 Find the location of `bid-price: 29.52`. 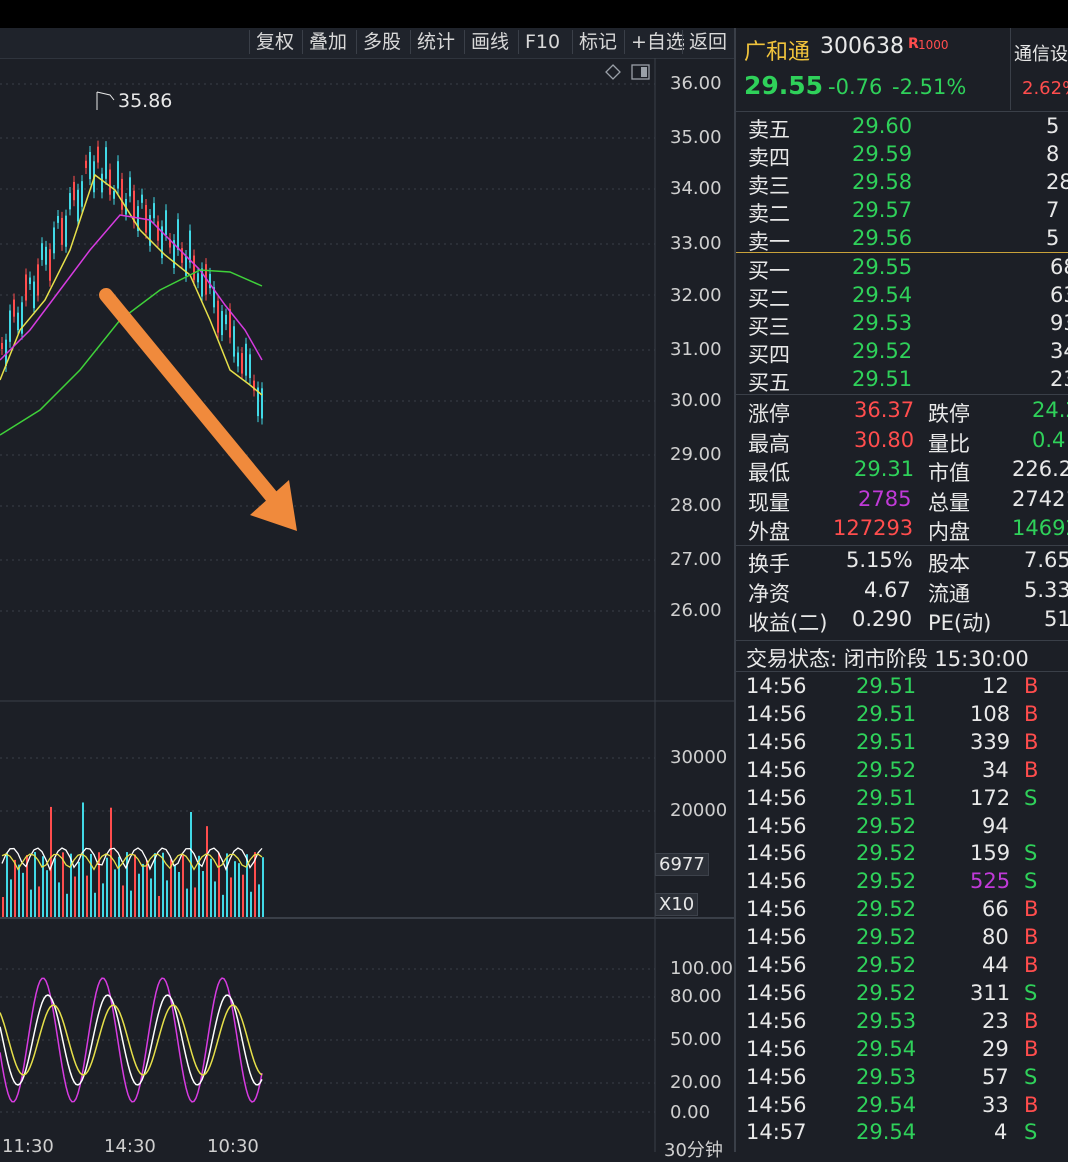

bid-price: 29.52 is located at coordinates (882, 351).